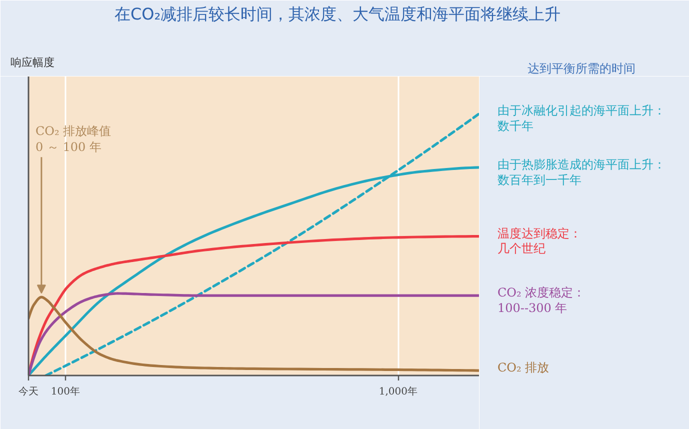 The width and height of the screenshot is (689, 429). What do you see at coordinates (540, 241) in the screenshot?
I see `series-label: 温度达到稳定：几个世纪` at bounding box center [540, 241].